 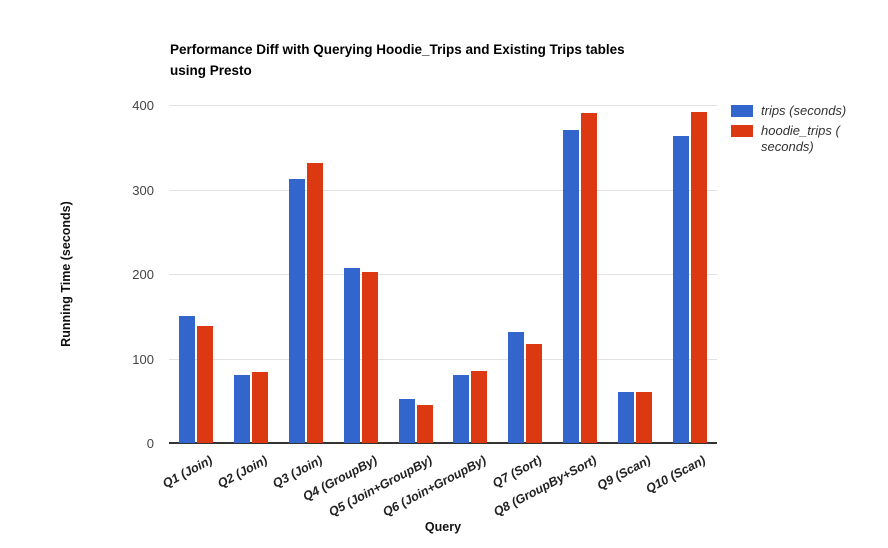 I want to click on bar-q4-groupby-trips-seconds, so click(x=351, y=355).